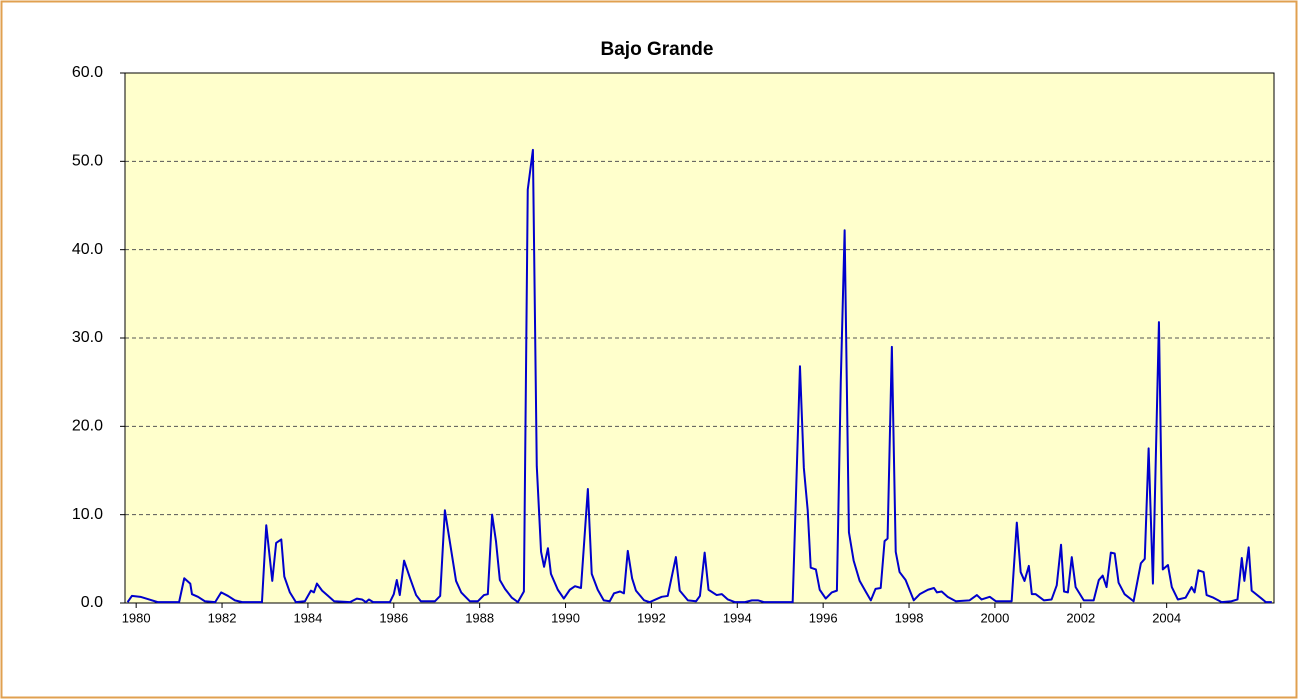  Describe the element at coordinates (651, 617) in the screenshot. I see `x-tick-label: 1992` at that location.